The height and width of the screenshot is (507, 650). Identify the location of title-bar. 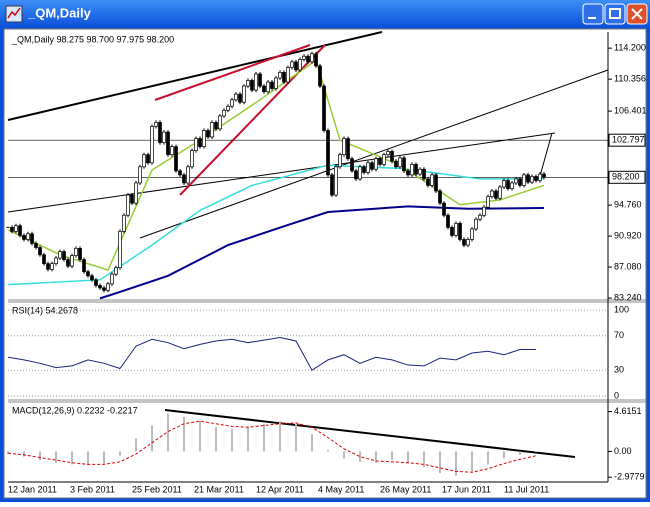
(325, 14).